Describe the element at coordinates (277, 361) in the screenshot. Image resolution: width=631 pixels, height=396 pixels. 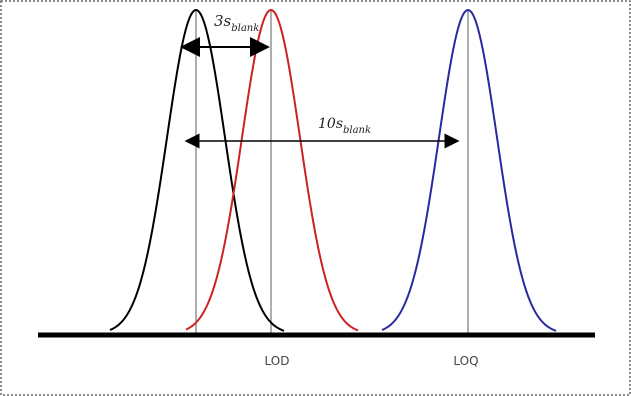
I see `lod-label: LOD` at that location.